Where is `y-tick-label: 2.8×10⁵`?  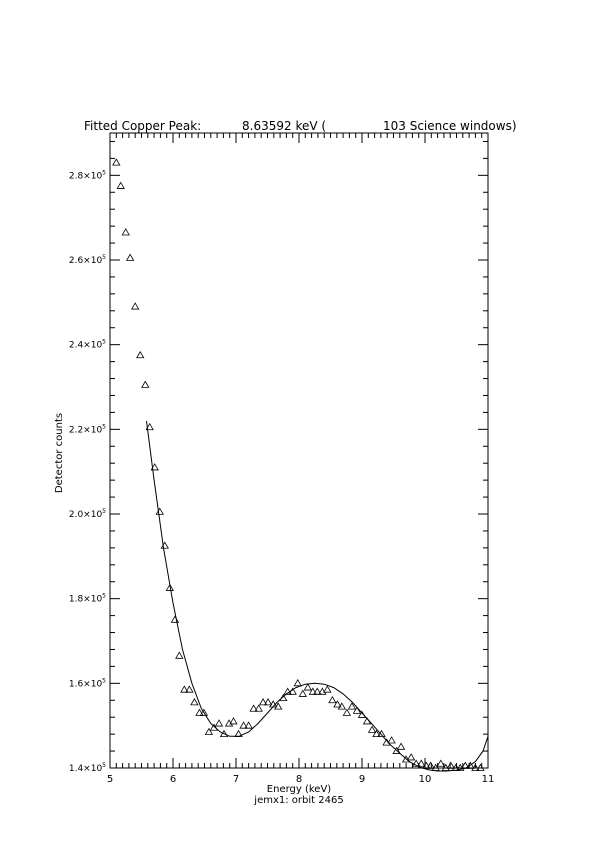
y-tick-label: 2.8×10⁵ is located at coordinates (87, 175).